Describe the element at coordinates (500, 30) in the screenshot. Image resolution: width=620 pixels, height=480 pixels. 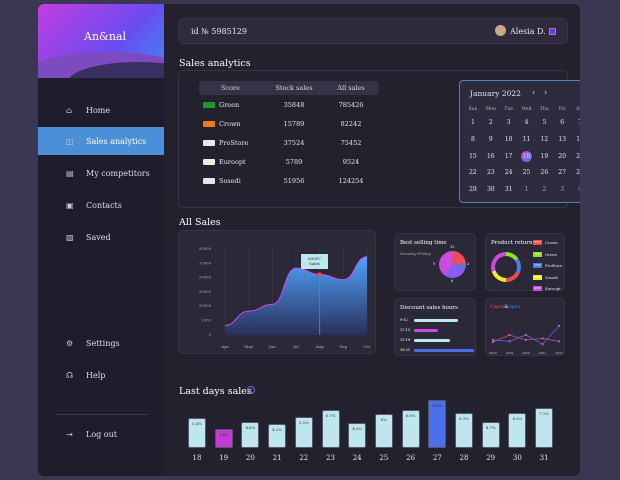
I see `avatar` at that location.